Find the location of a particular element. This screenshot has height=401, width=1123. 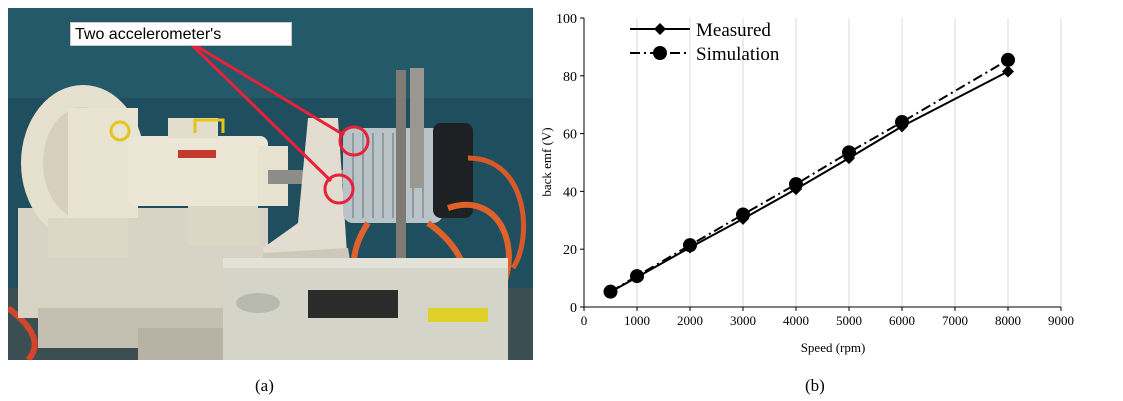

x-tick-label: 1000 is located at coordinates (637, 320).